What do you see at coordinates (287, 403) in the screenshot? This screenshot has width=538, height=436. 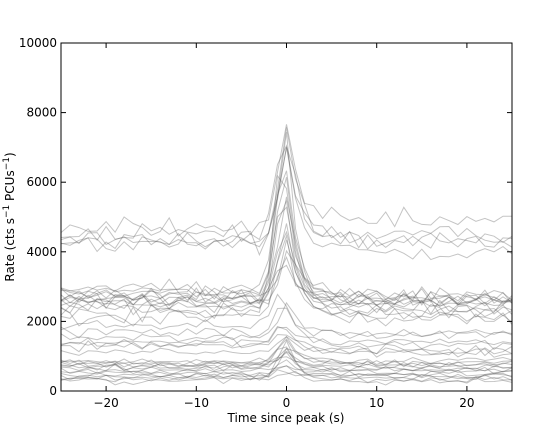 I see `x-tick-label: 0` at bounding box center [287, 403].